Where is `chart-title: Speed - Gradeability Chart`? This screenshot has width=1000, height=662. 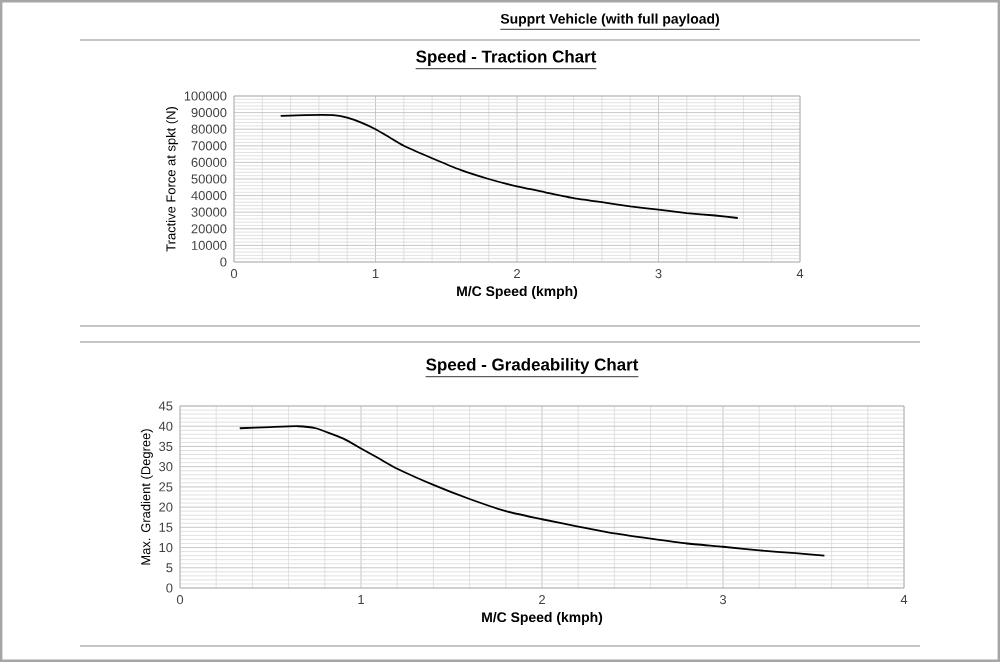 chart-title: Speed - Gradeability Chart is located at coordinates (532, 366).